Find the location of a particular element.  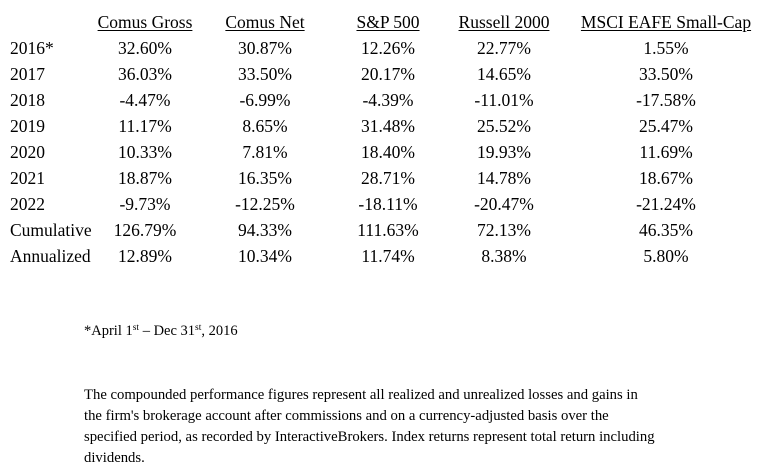

table-cell: -6.99% is located at coordinates (265, 99).